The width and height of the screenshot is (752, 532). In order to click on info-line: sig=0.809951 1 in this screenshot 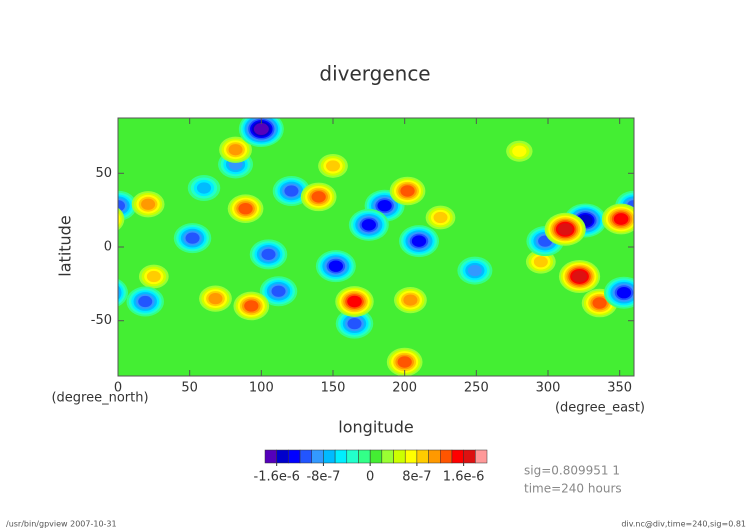, I will do `click(572, 471)`.